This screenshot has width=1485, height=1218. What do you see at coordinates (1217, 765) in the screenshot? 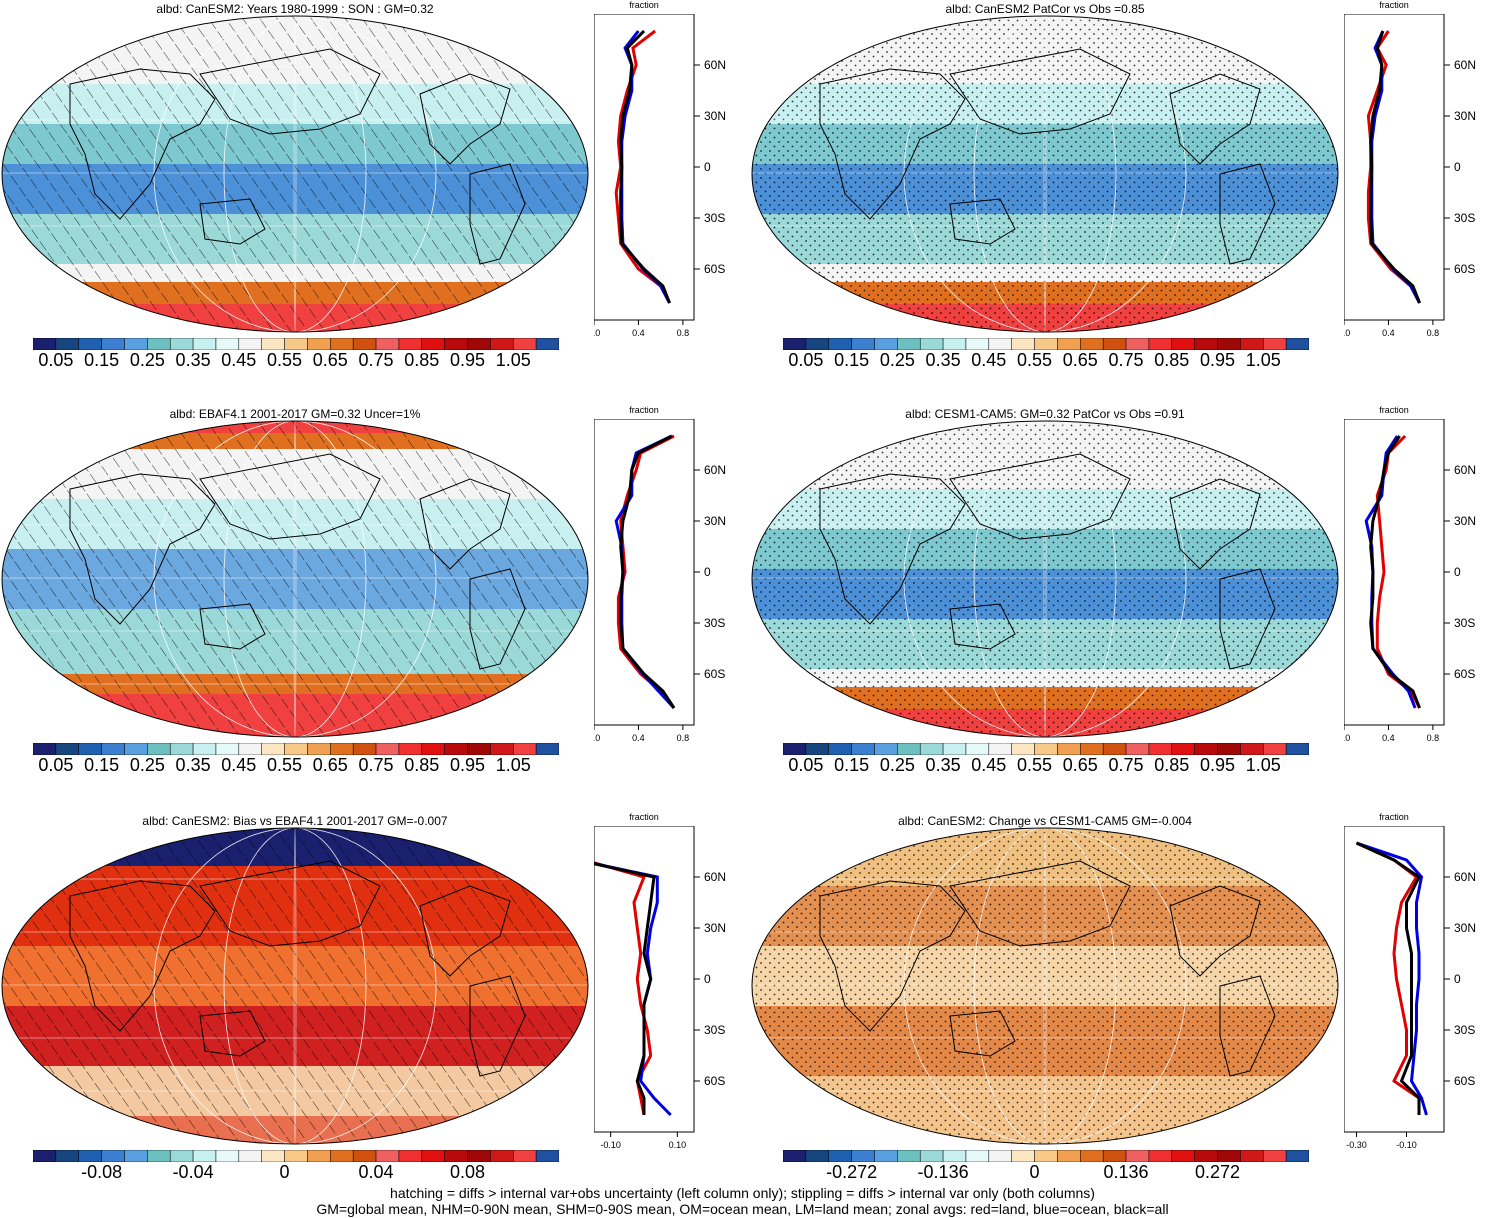
I see `colorbar-label: 0.95` at bounding box center [1217, 765].